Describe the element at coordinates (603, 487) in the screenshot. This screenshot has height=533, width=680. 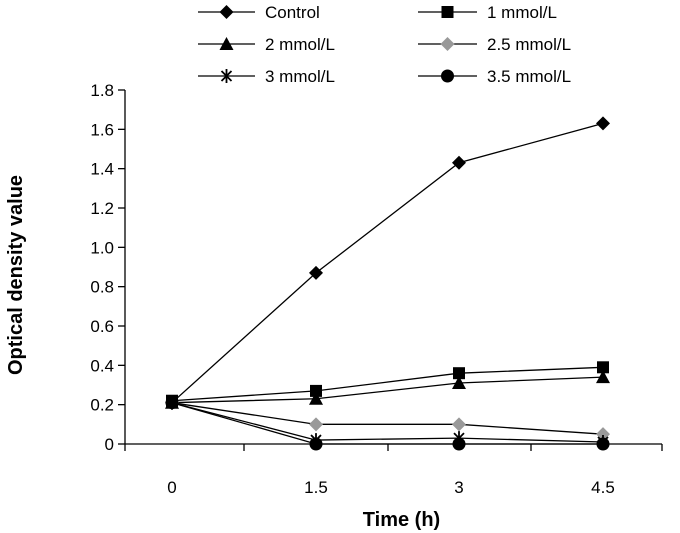
I see `x-tick-label: 4.5` at that location.